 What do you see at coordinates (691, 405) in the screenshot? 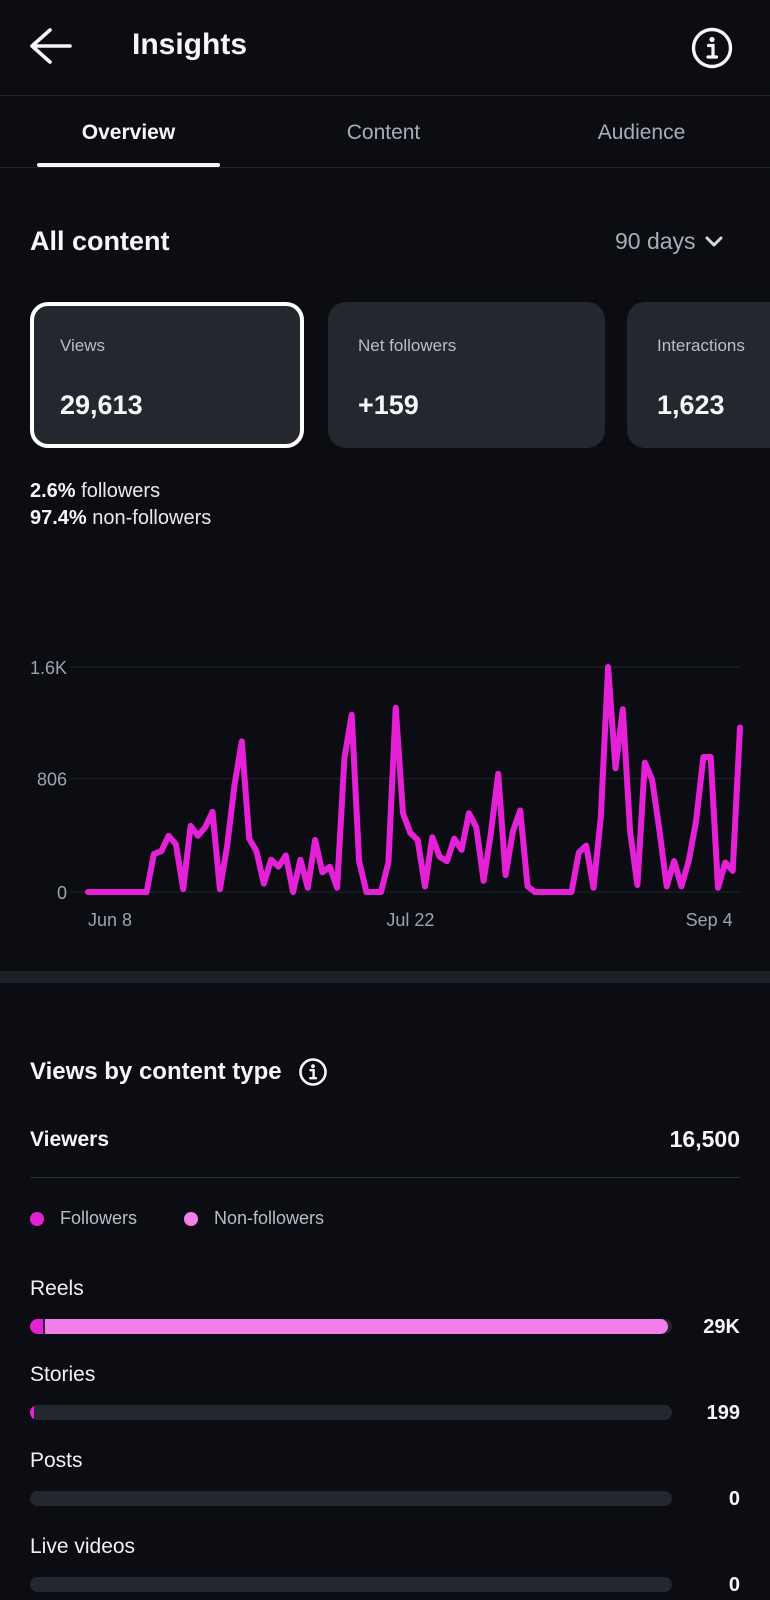
I see `metric-value: 1,623` at bounding box center [691, 405].